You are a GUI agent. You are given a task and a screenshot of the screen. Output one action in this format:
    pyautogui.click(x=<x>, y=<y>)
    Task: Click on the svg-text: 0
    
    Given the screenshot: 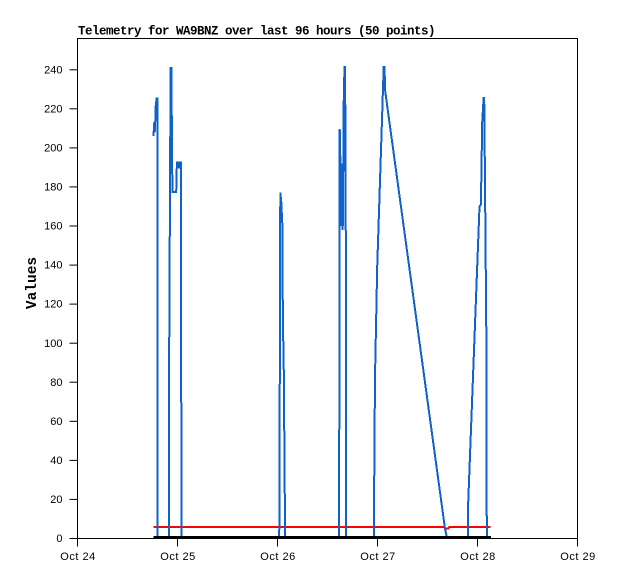 What is the action you would take?
    pyautogui.click(x=59, y=539)
    